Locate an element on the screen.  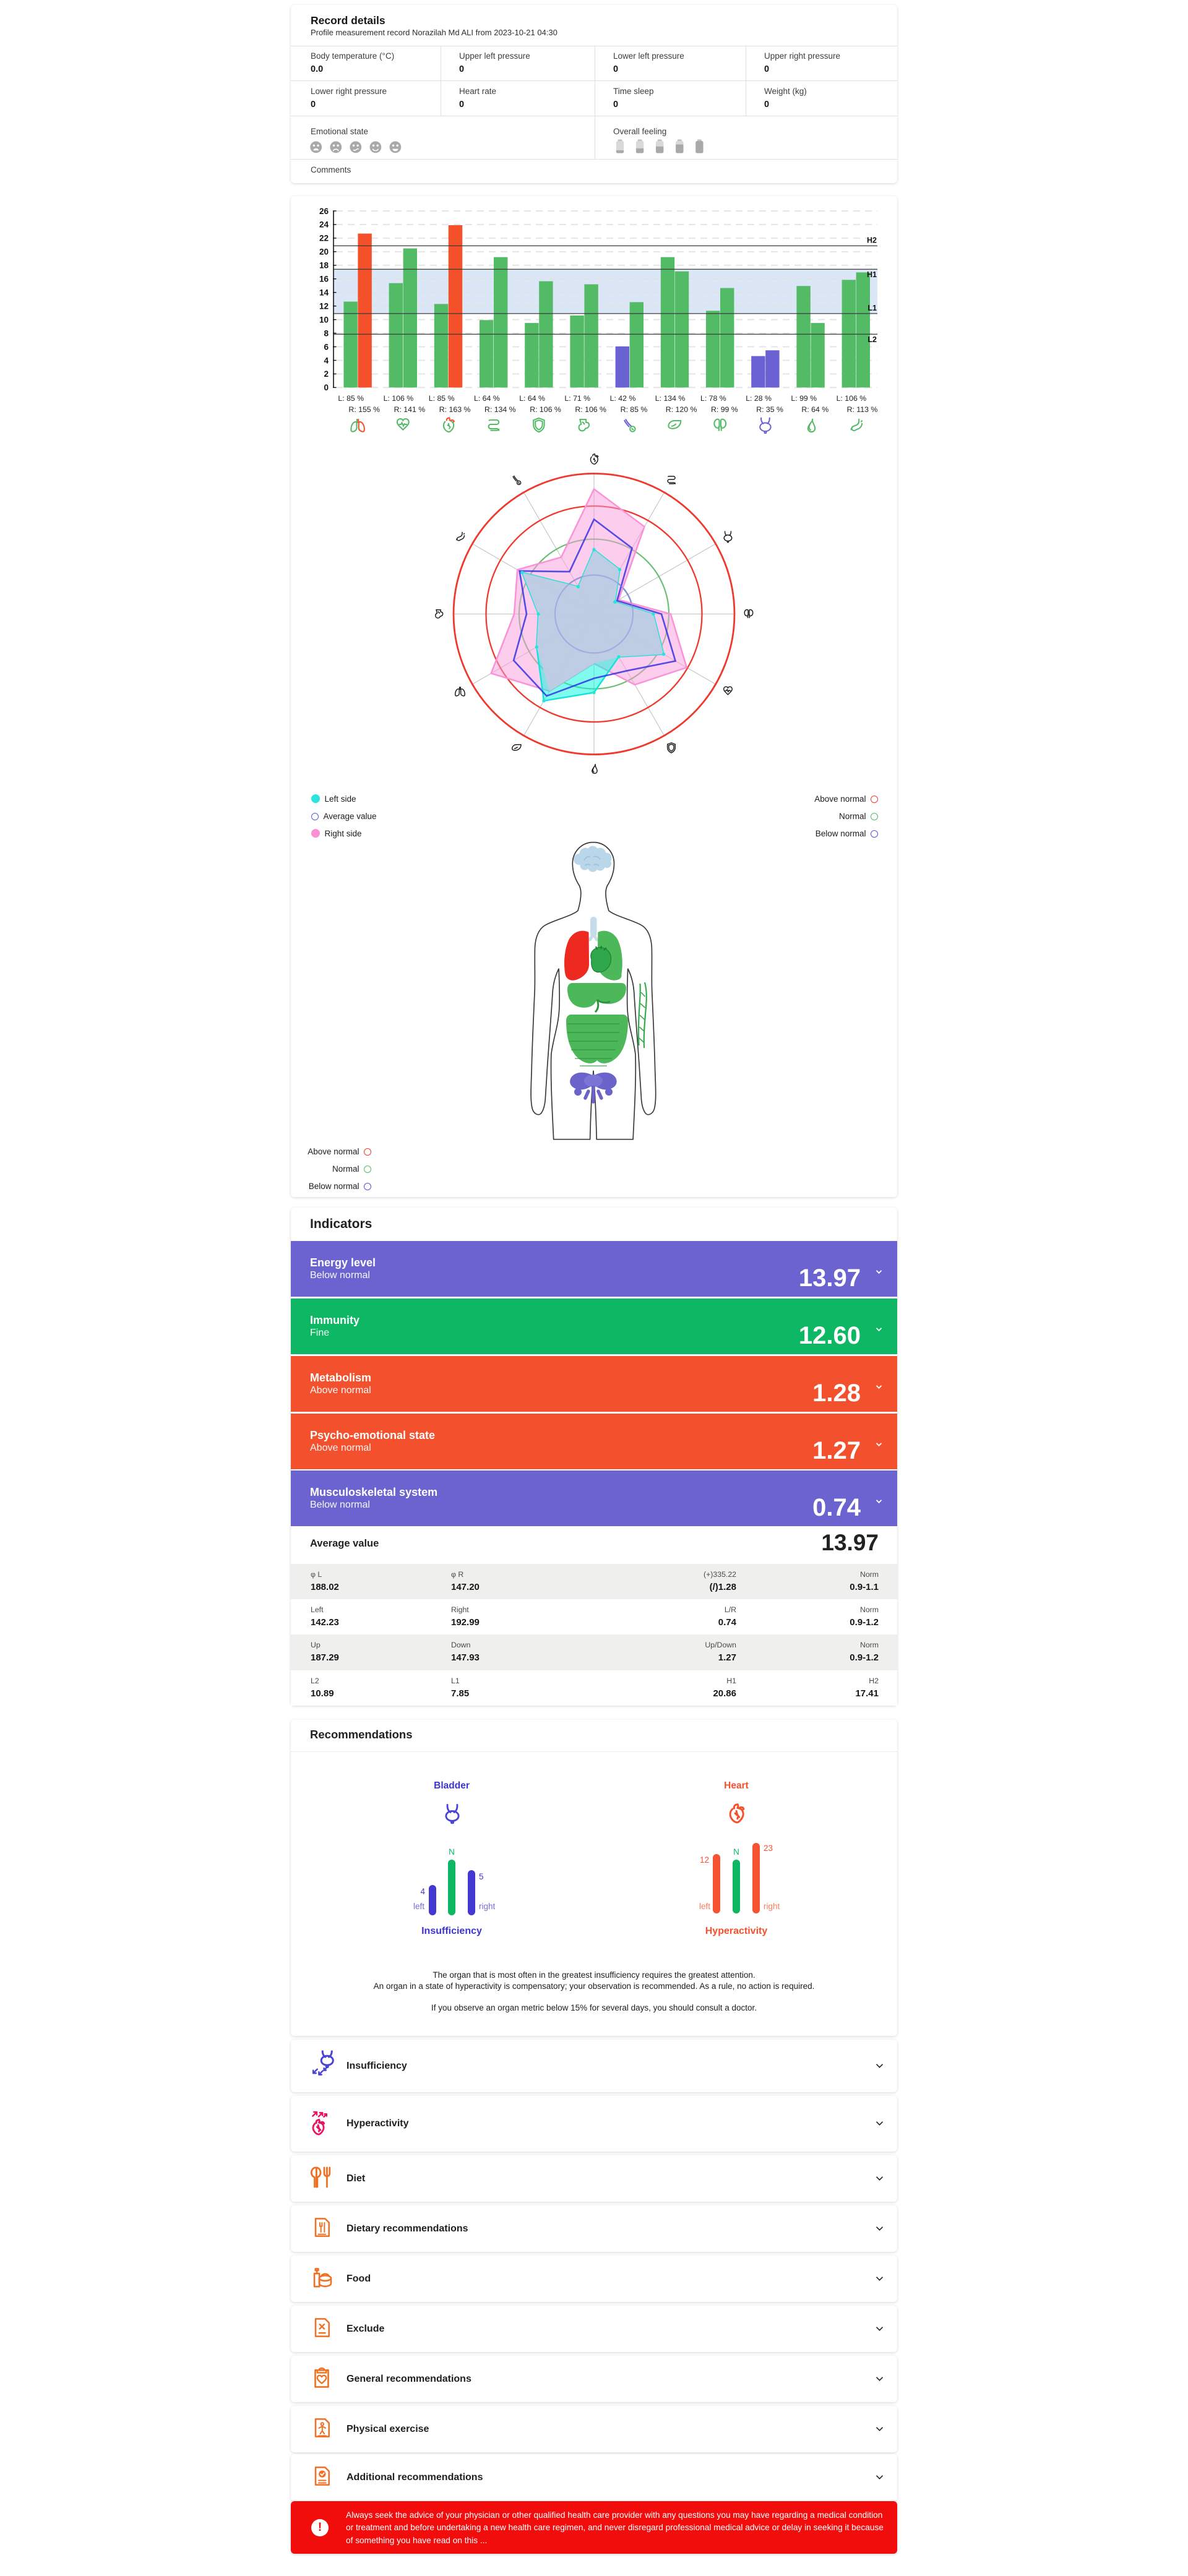
svg-text: 18 is located at coordinates (324, 265).